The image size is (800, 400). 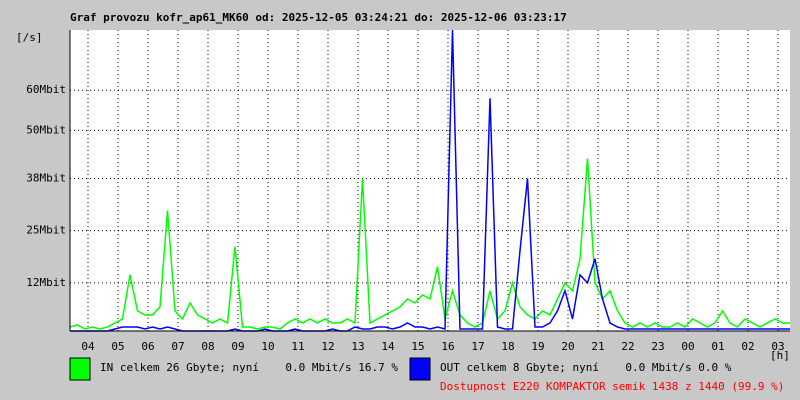 What do you see at coordinates (567, 346) in the screenshot?
I see `x-tick-label: 20` at bounding box center [567, 346].